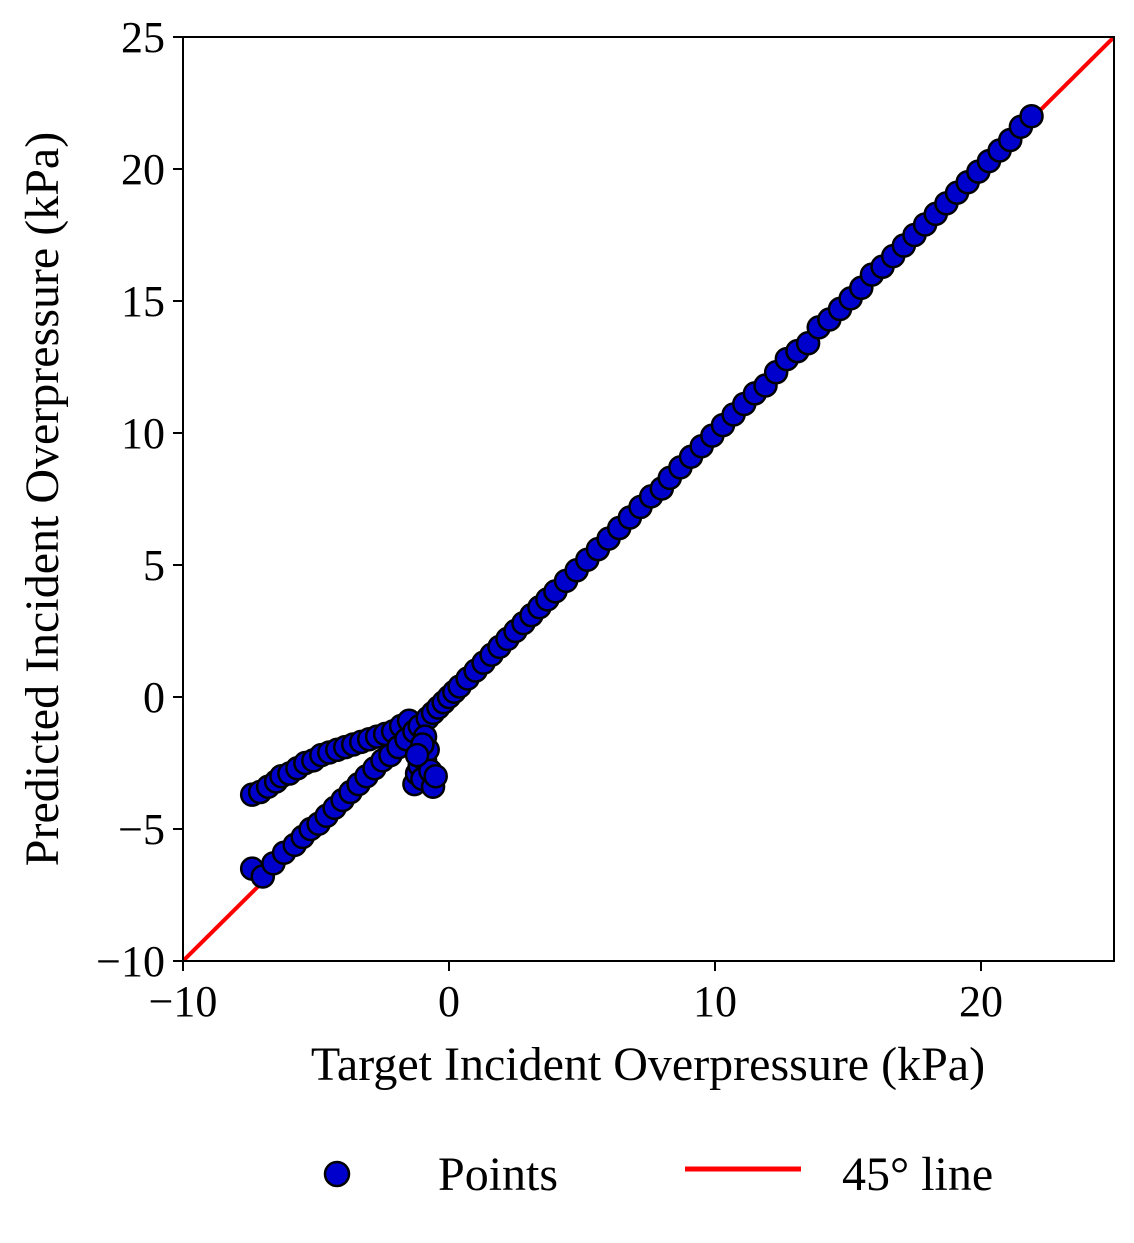  What do you see at coordinates (715, 1001) in the screenshot?
I see `x-tick-label: 10` at bounding box center [715, 1001].